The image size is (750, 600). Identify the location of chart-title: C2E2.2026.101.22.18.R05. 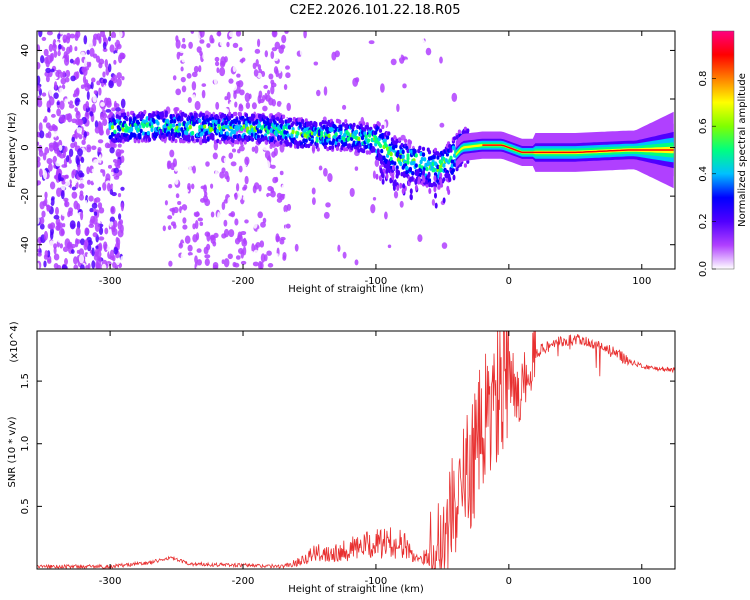
(374, 10).